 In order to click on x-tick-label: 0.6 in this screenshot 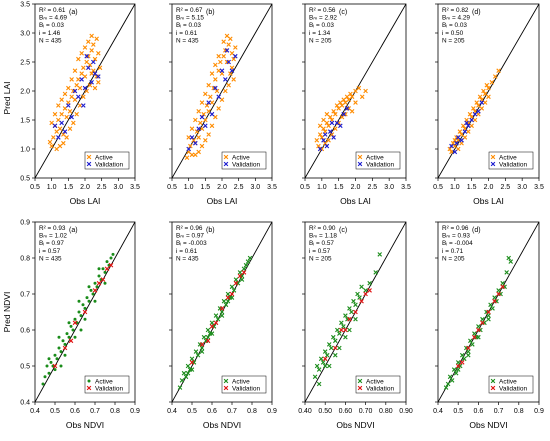, I will do `click(479, 411)`.